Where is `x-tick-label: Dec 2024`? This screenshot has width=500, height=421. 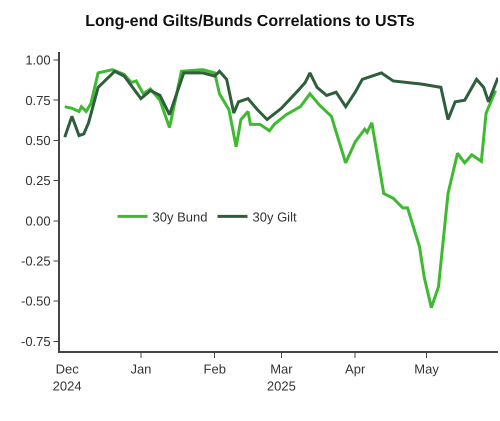 x-tick-label: Dec 2024 is located at coordinates (67, 377).